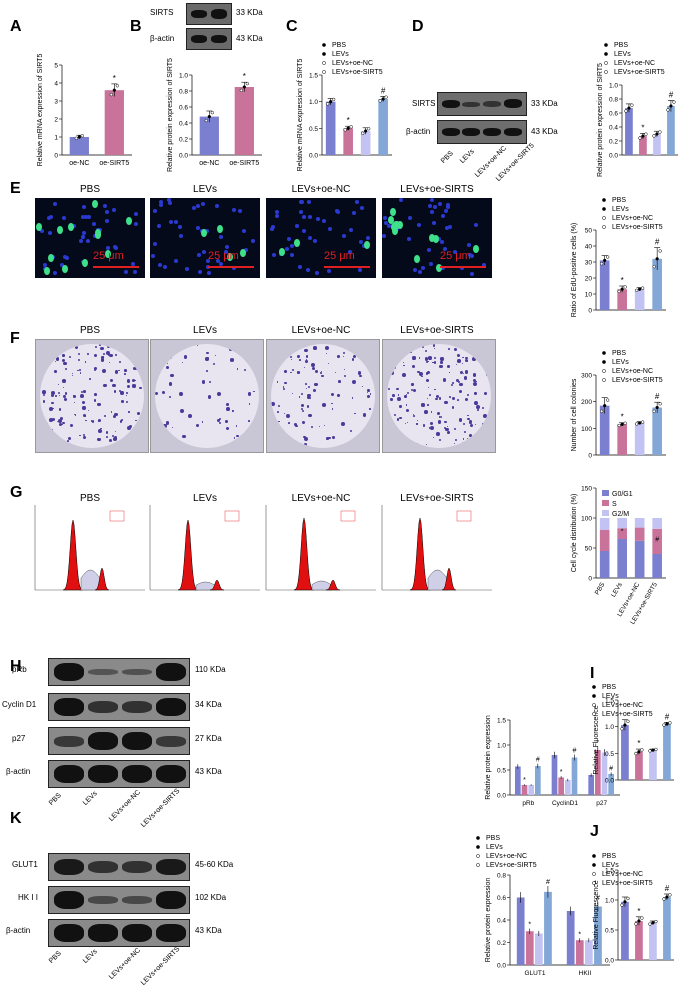  Describe the element at coordinates (209, 163) in the screenshot. I see `x-tick-label: oe-NC` at that location.